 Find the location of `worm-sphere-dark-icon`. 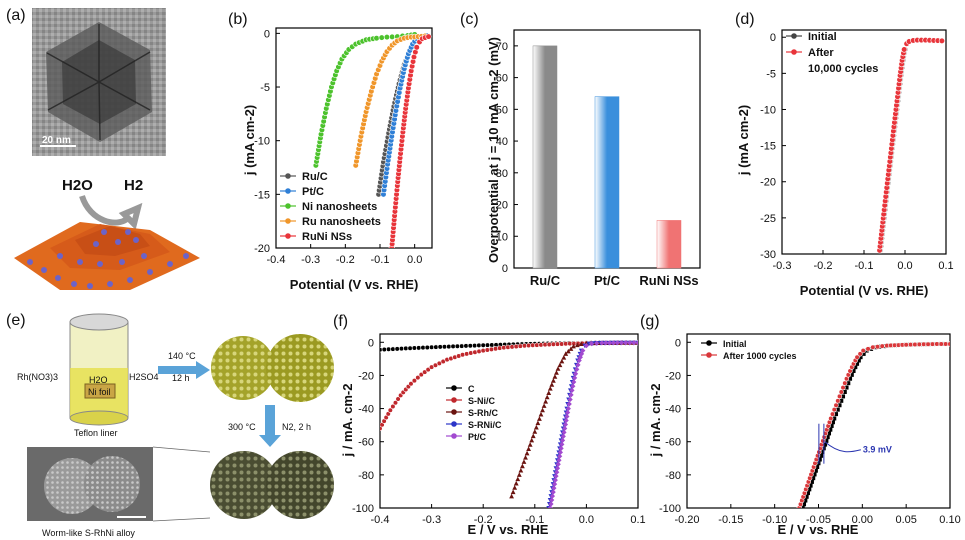

worm-sphere-dark-icon is located at coordinates (272, 485).